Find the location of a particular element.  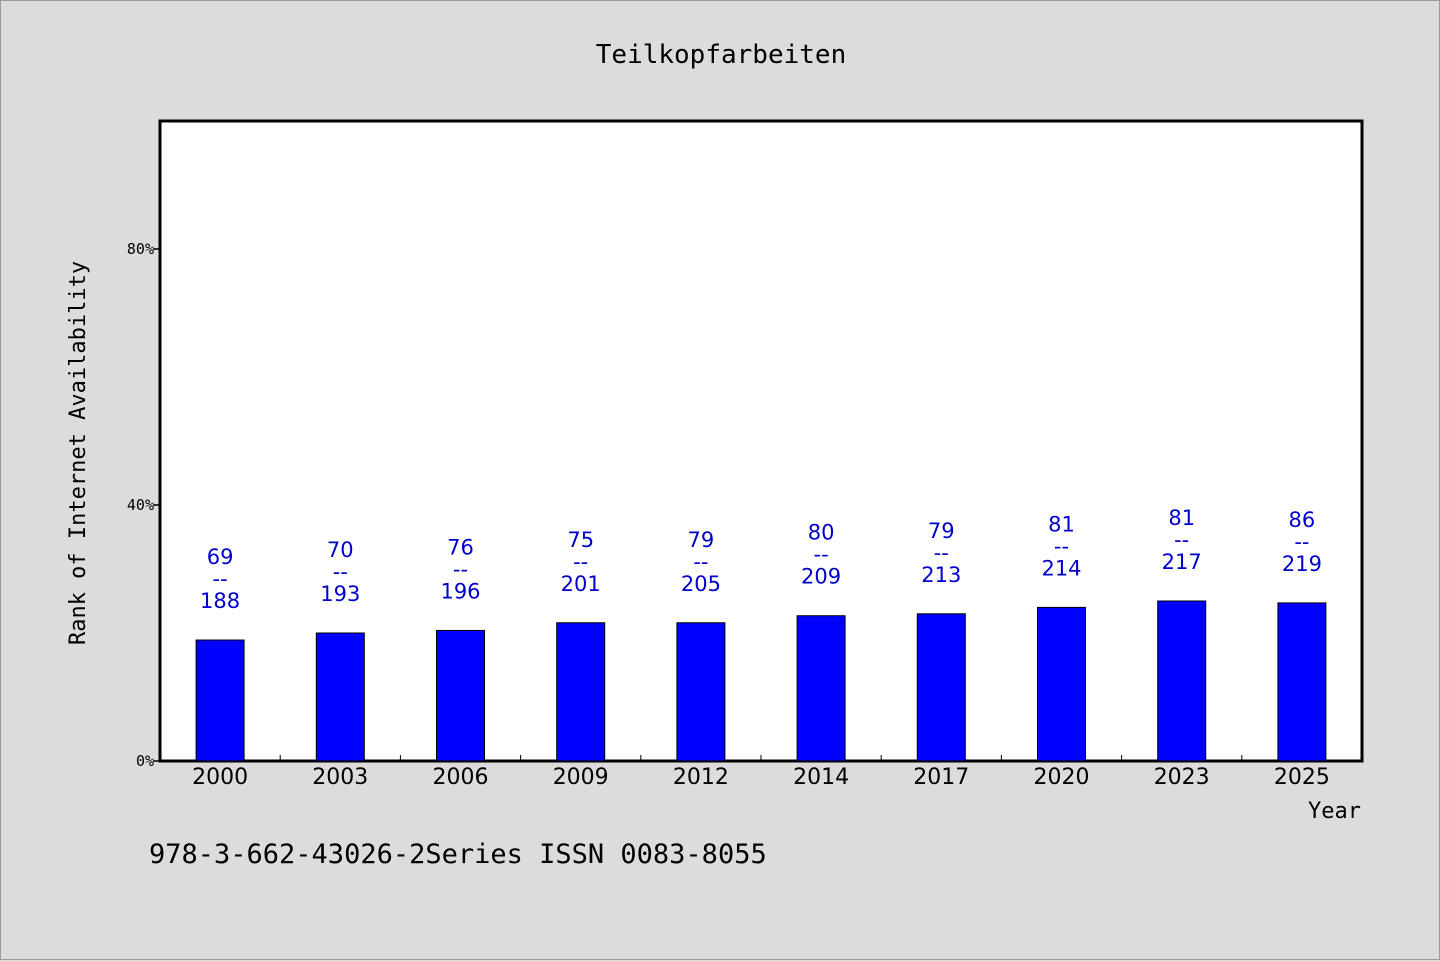

data-label-bottom: 213 is located at coordinates (941, 575).